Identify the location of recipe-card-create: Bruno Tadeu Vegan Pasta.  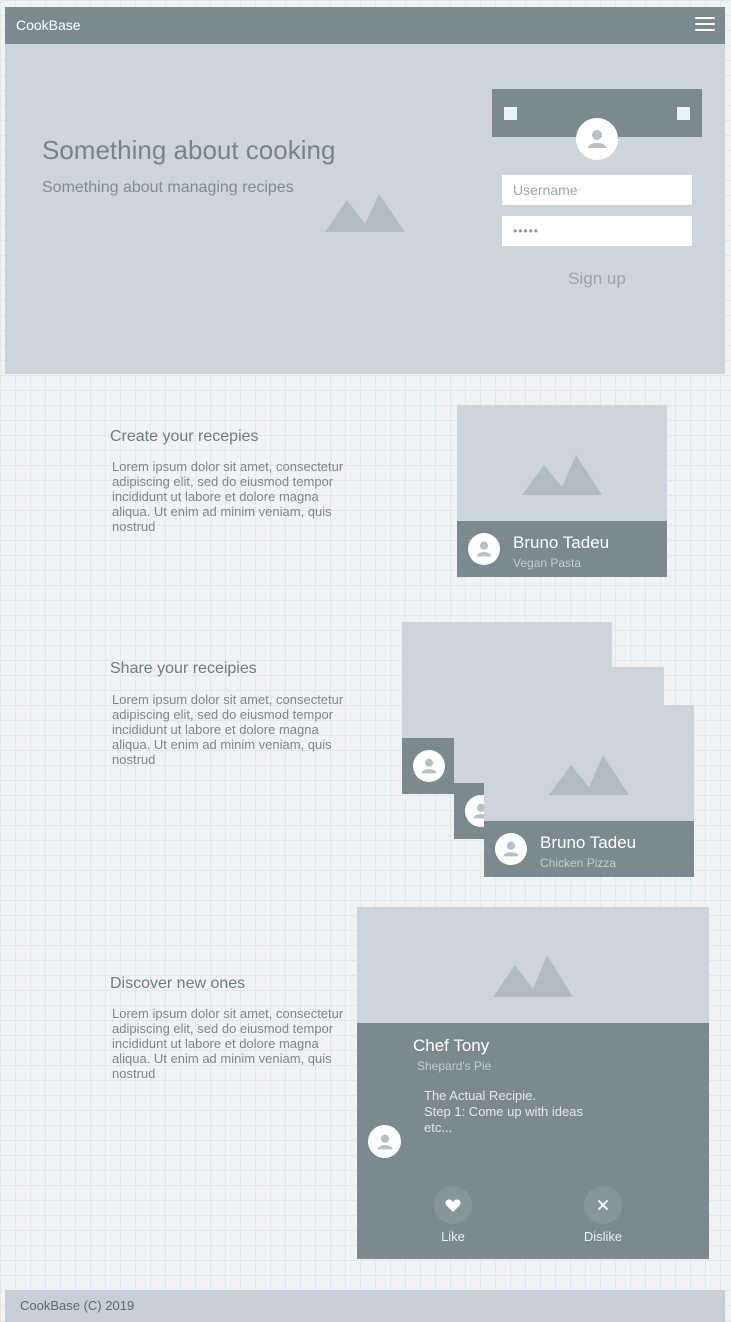
(562, 491).